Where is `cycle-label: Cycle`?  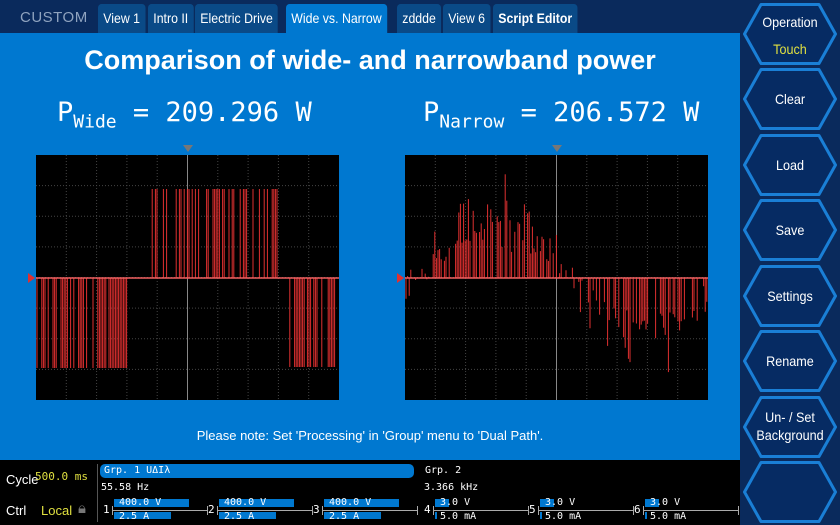
cycle-label: Cycle is located at coordinates (22, 479).